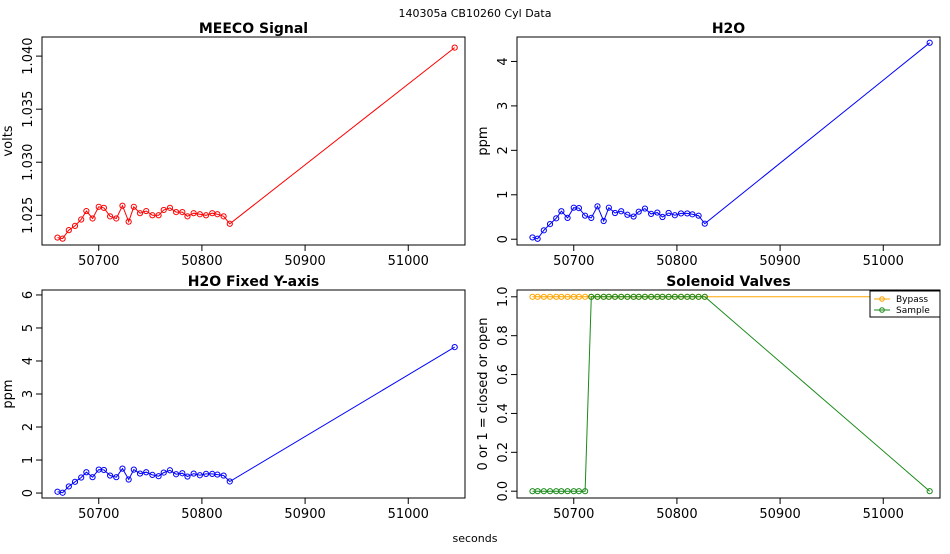  Describe the element at coordinates (503, 150) in the screenshot. I see `y-tick-label: 2` at that location.